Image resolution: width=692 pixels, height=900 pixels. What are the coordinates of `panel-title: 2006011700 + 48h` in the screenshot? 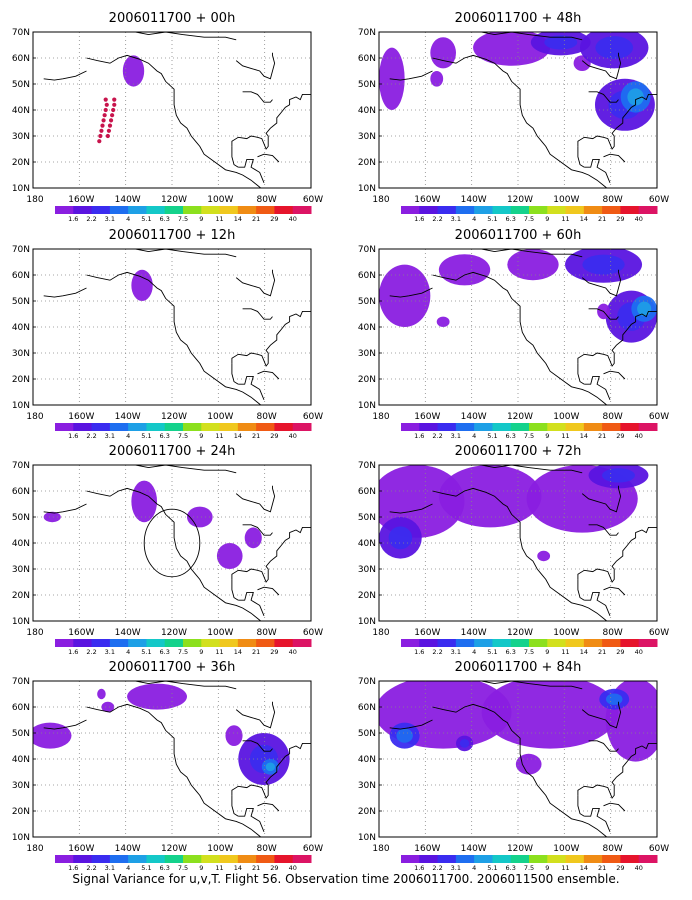 It's located at (518, 18).